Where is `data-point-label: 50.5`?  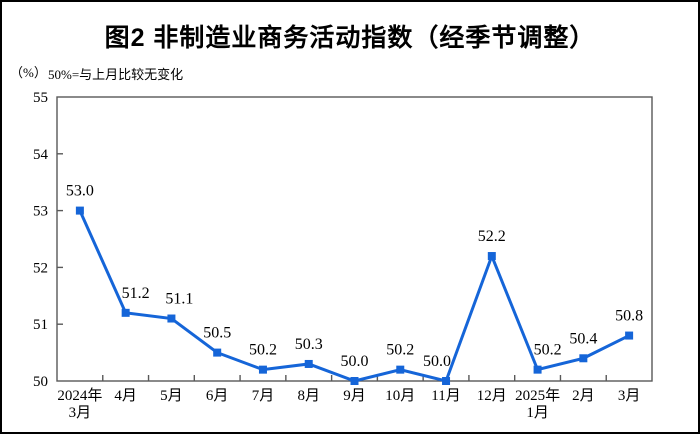
data-point-label: 50.5 is located at coordinates (217, 333).